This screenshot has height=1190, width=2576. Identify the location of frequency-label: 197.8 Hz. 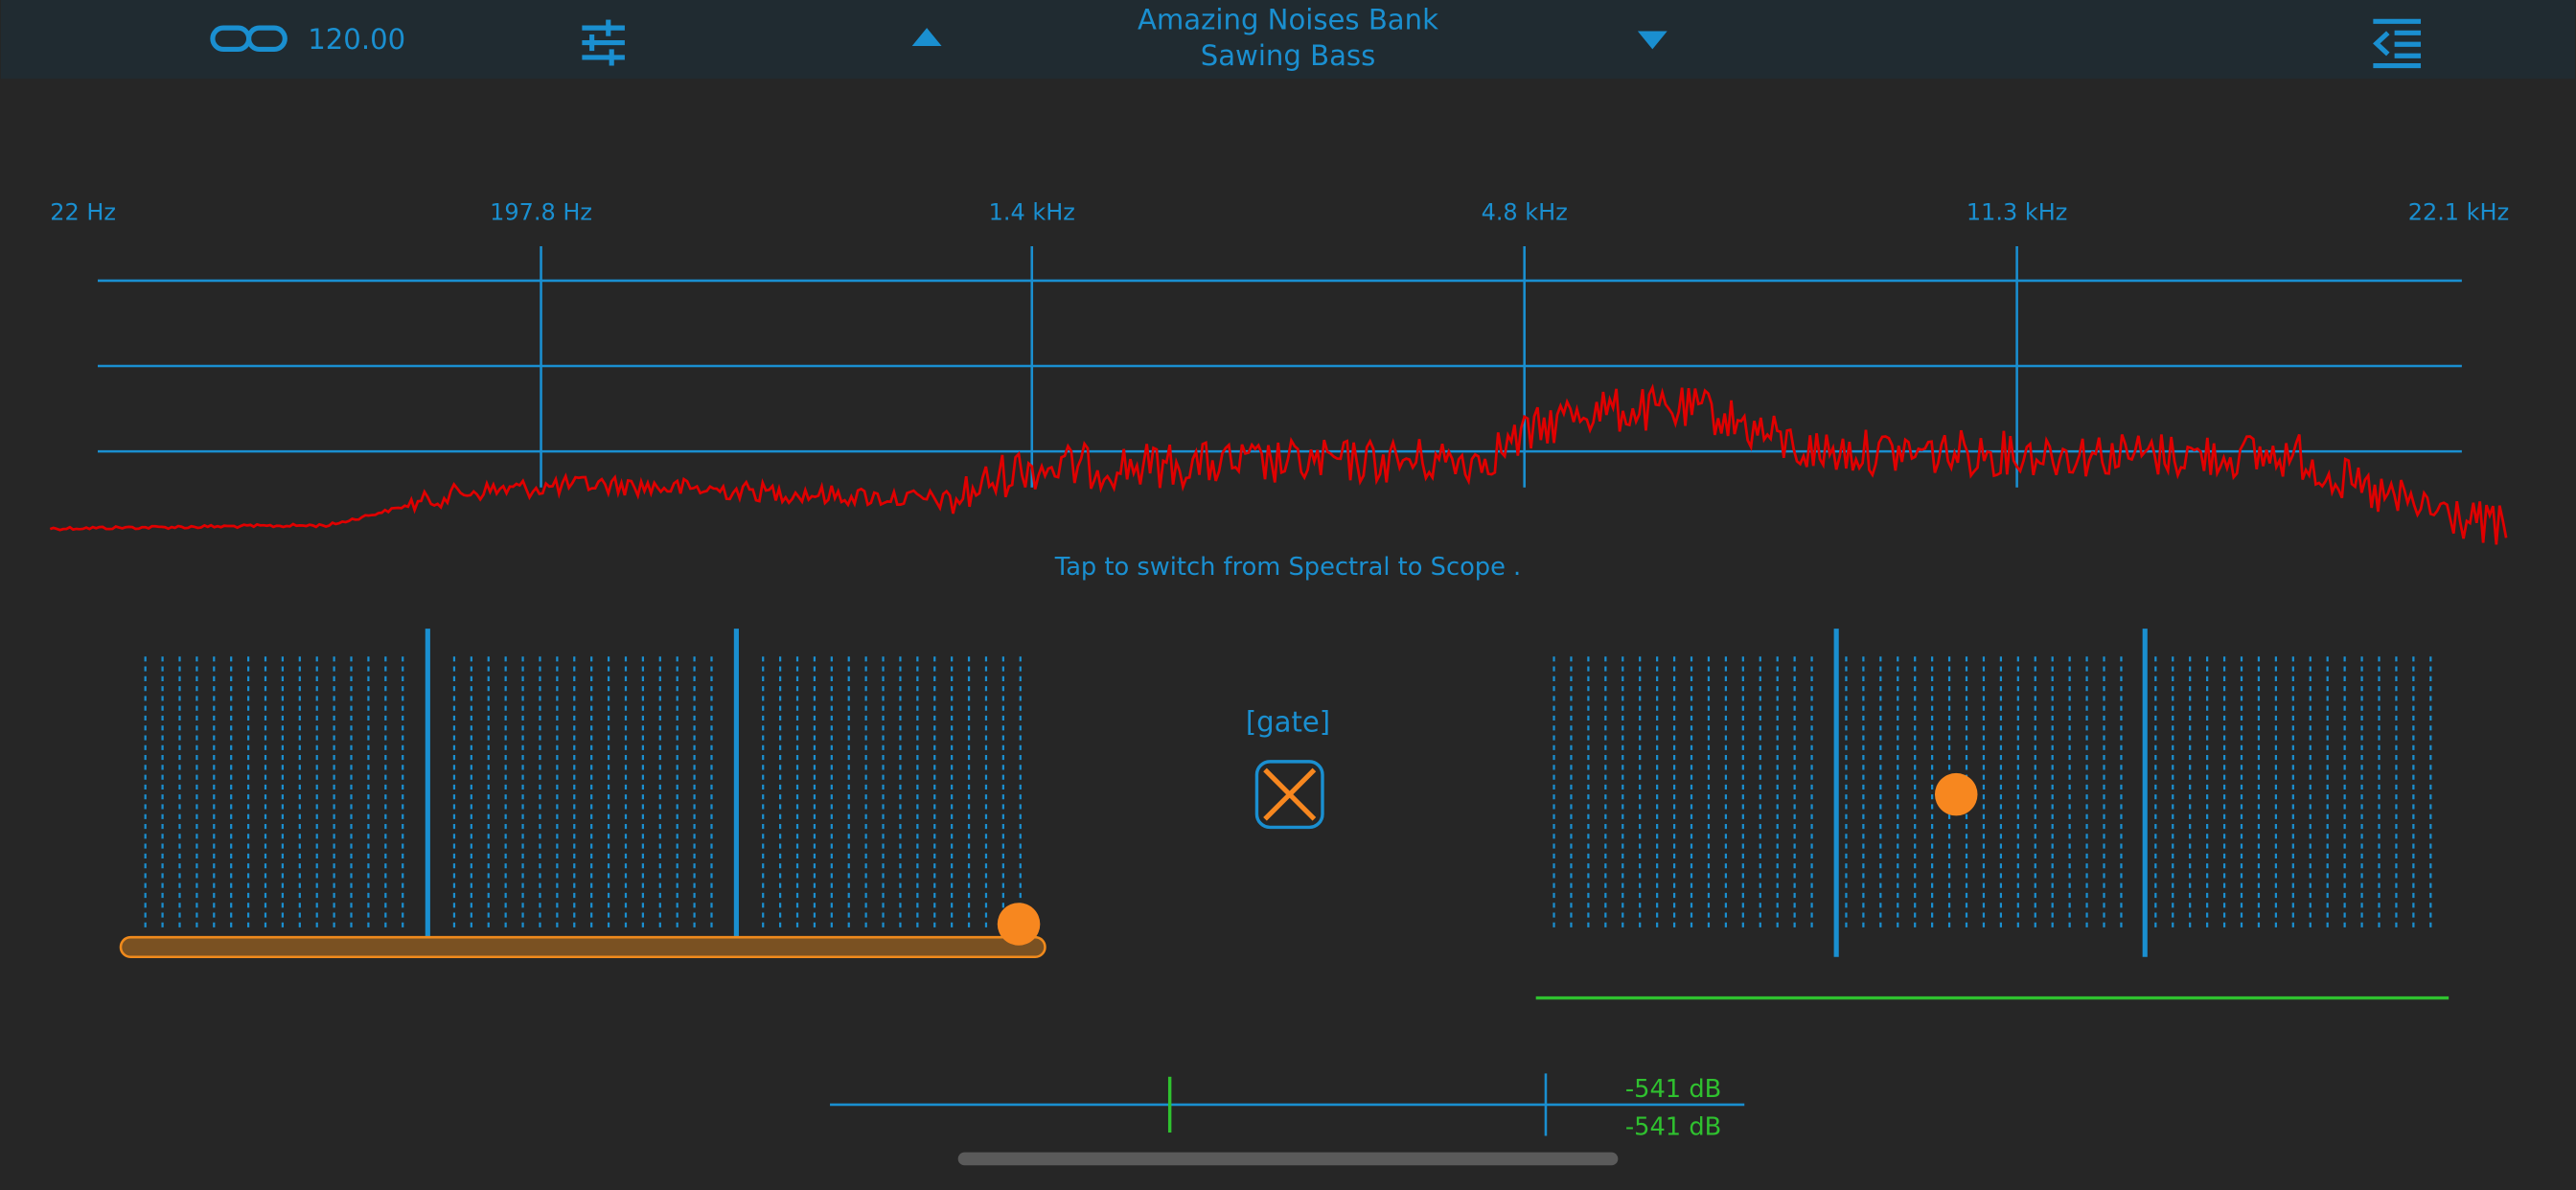
(541, 213).